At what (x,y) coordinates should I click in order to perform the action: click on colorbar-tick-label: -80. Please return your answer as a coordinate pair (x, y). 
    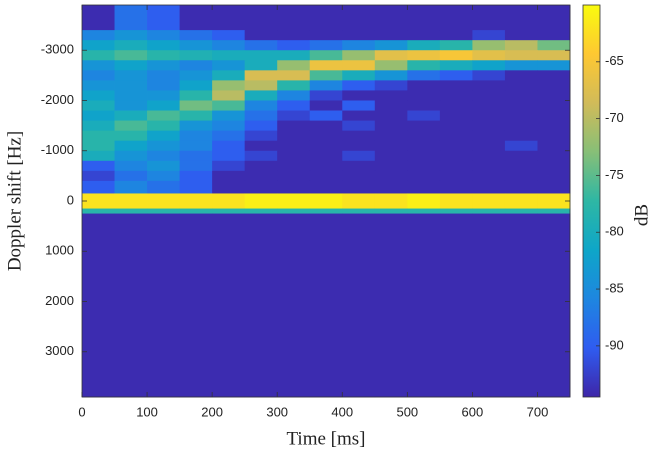
    Looking at the image, I should click on (614, 231).